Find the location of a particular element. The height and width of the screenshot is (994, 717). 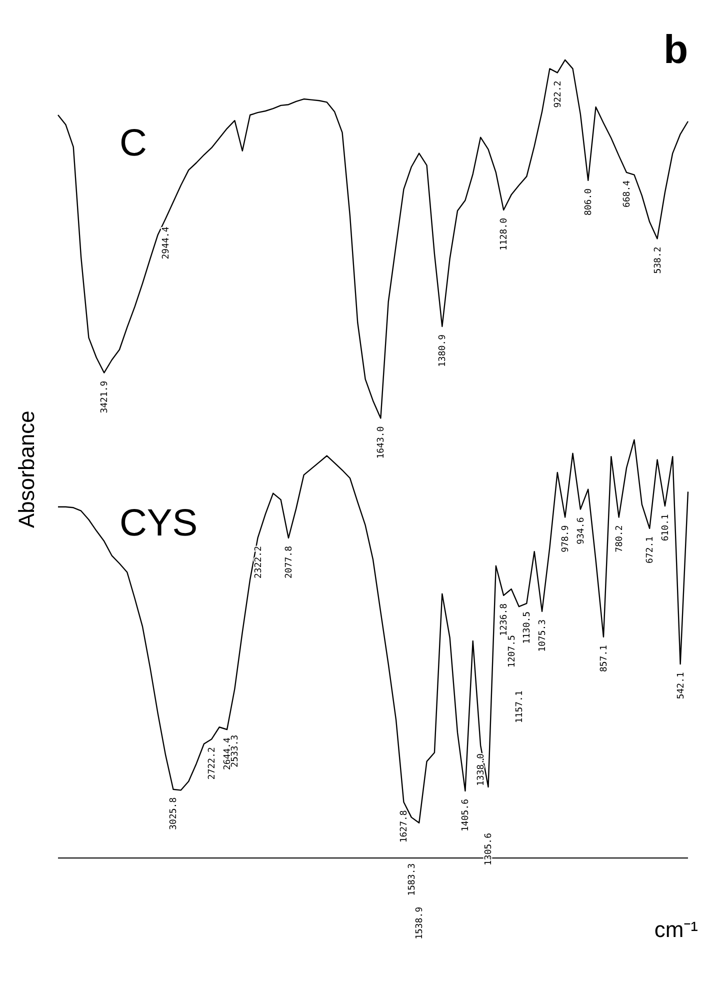

series-label: C is located at coordinates (133, 143).